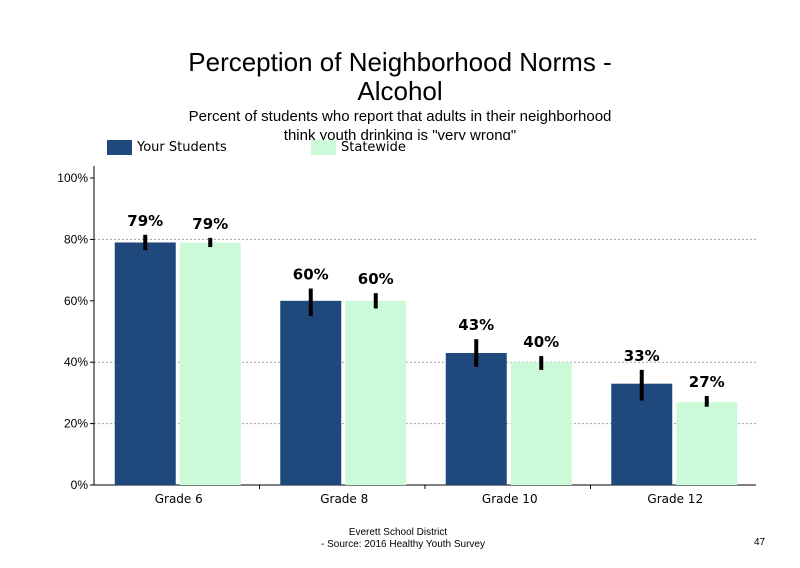 The image size is (800, 568). Describe the element at coordinates (323, 147) in the screenshot. I see `legend-swatch-statewide` at that location.